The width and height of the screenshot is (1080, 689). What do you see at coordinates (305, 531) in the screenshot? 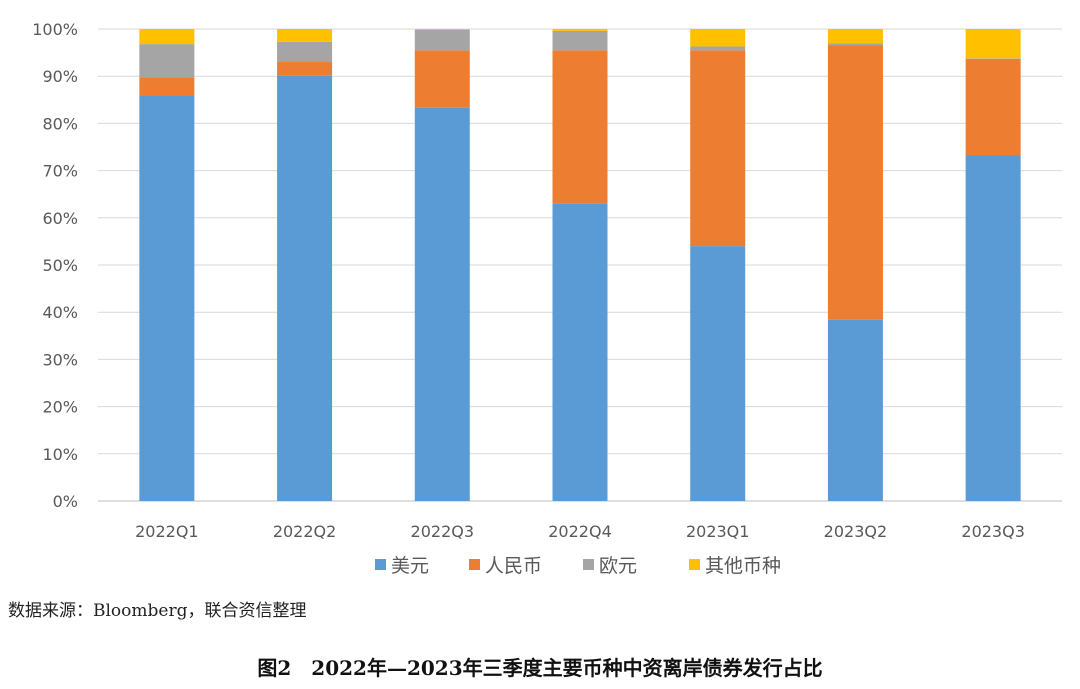
I see `x-tick-label: 2022Q2` at bounding box center [305, 531].